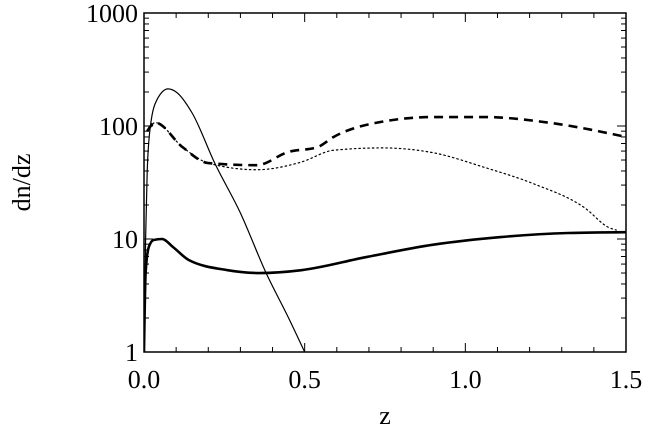 This screenshot has width=652, height=438. I want to click on y-axis-title: dn/dz, so click(21, 183).